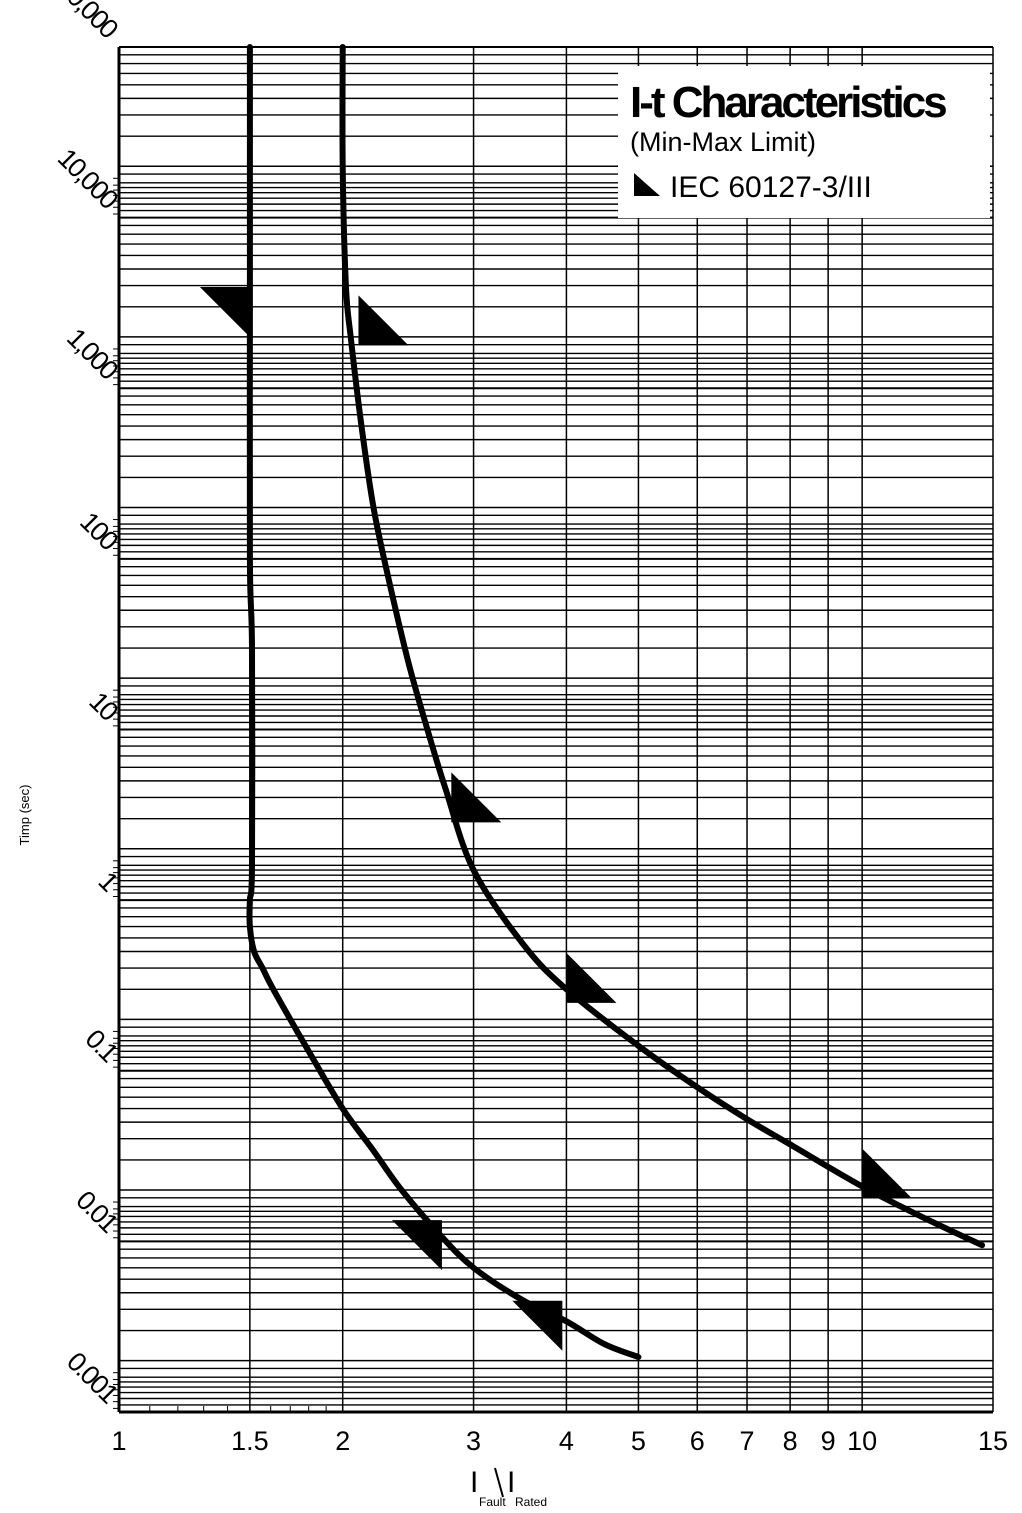 The height and width of the screenshot is (1513, 1022). Describe the element at coordinates (723, 142) in the screenshot. I see `chart-subtitle: (Min-Max Limit)` at that location.